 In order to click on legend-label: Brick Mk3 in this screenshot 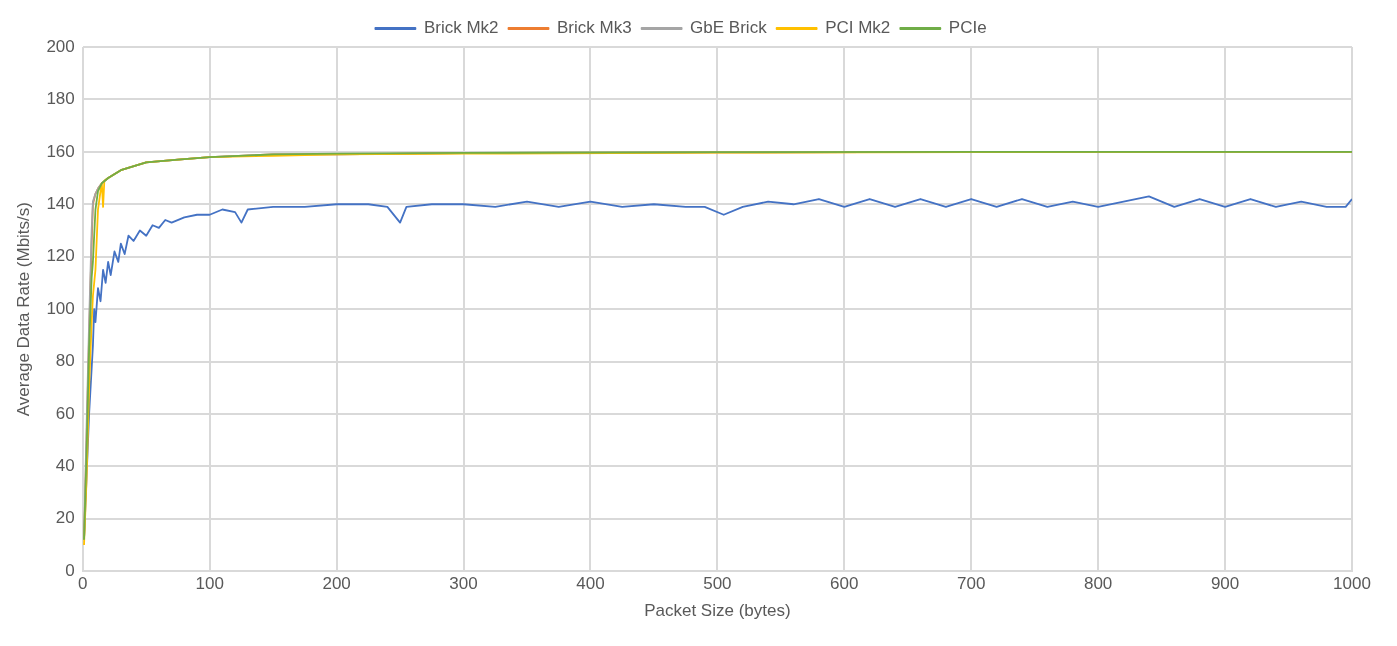, I will do `click(594, 28)`.